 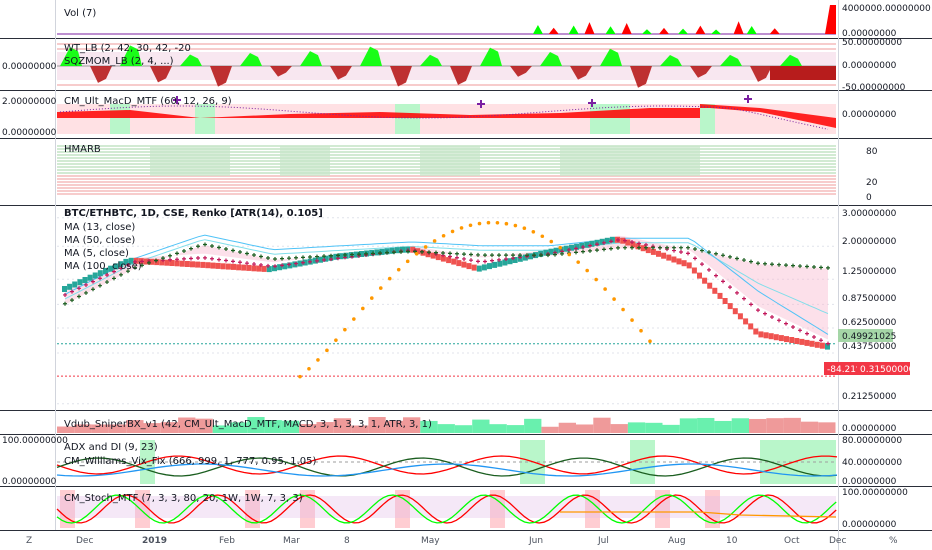 I want to click on stoch-zone, so click(x=662, y=509).